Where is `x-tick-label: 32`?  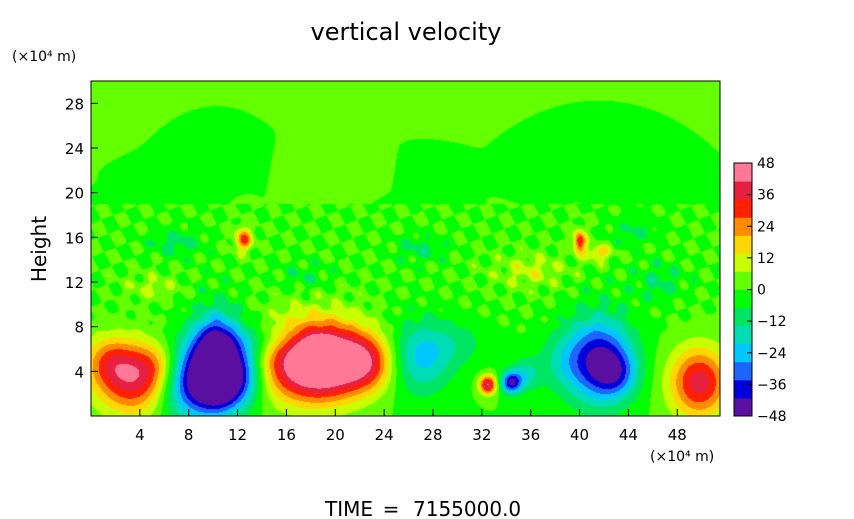 x-tick-label: 32 is located at coordinates (481, 435).